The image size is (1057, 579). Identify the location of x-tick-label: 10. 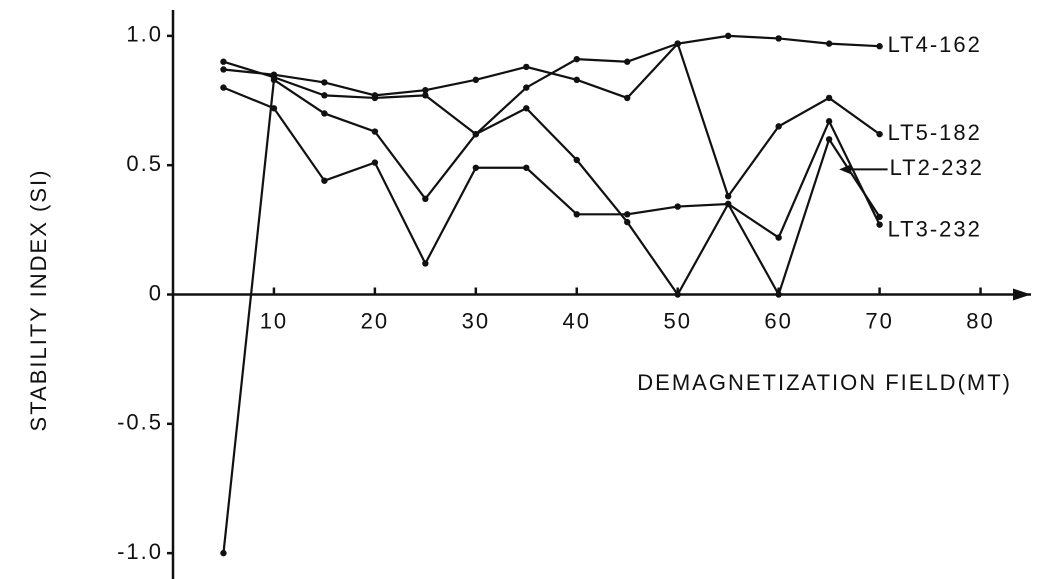
(274, 320).